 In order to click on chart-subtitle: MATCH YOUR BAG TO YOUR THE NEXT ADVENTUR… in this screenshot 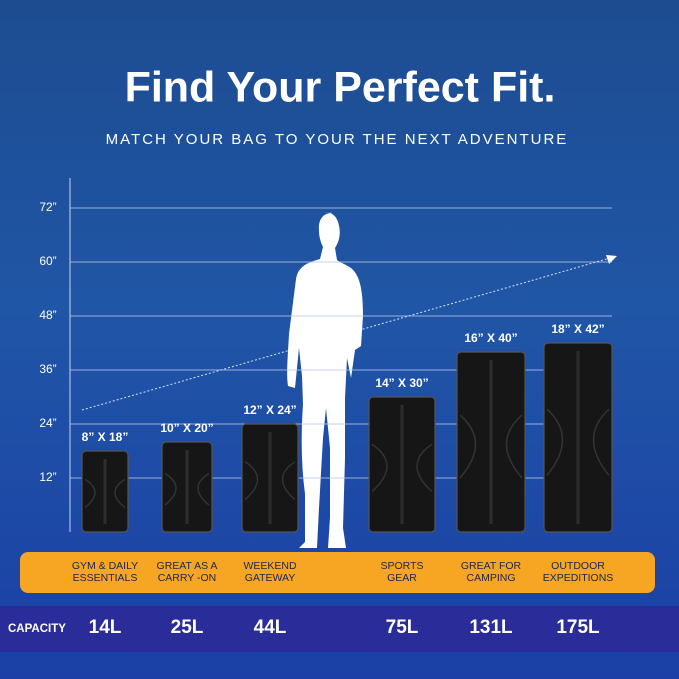, I will do `click(337, 139)`.